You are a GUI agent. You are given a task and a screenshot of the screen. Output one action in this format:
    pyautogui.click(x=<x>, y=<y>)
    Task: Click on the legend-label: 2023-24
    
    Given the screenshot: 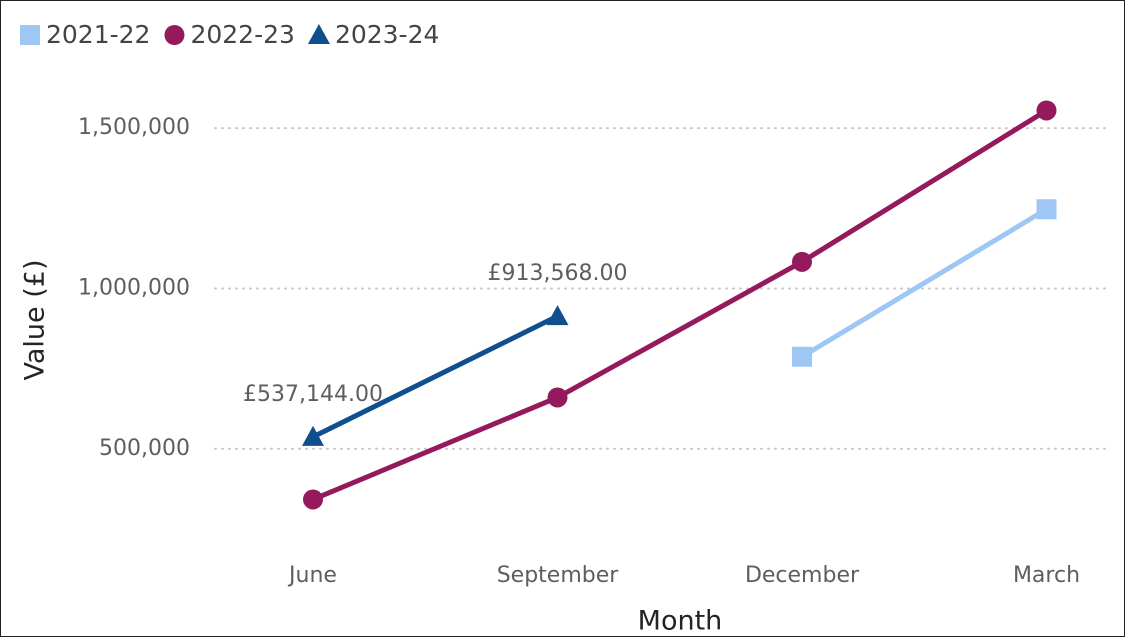 What is the action you would take?
    pyautogui.click(x=387, y=34)
    